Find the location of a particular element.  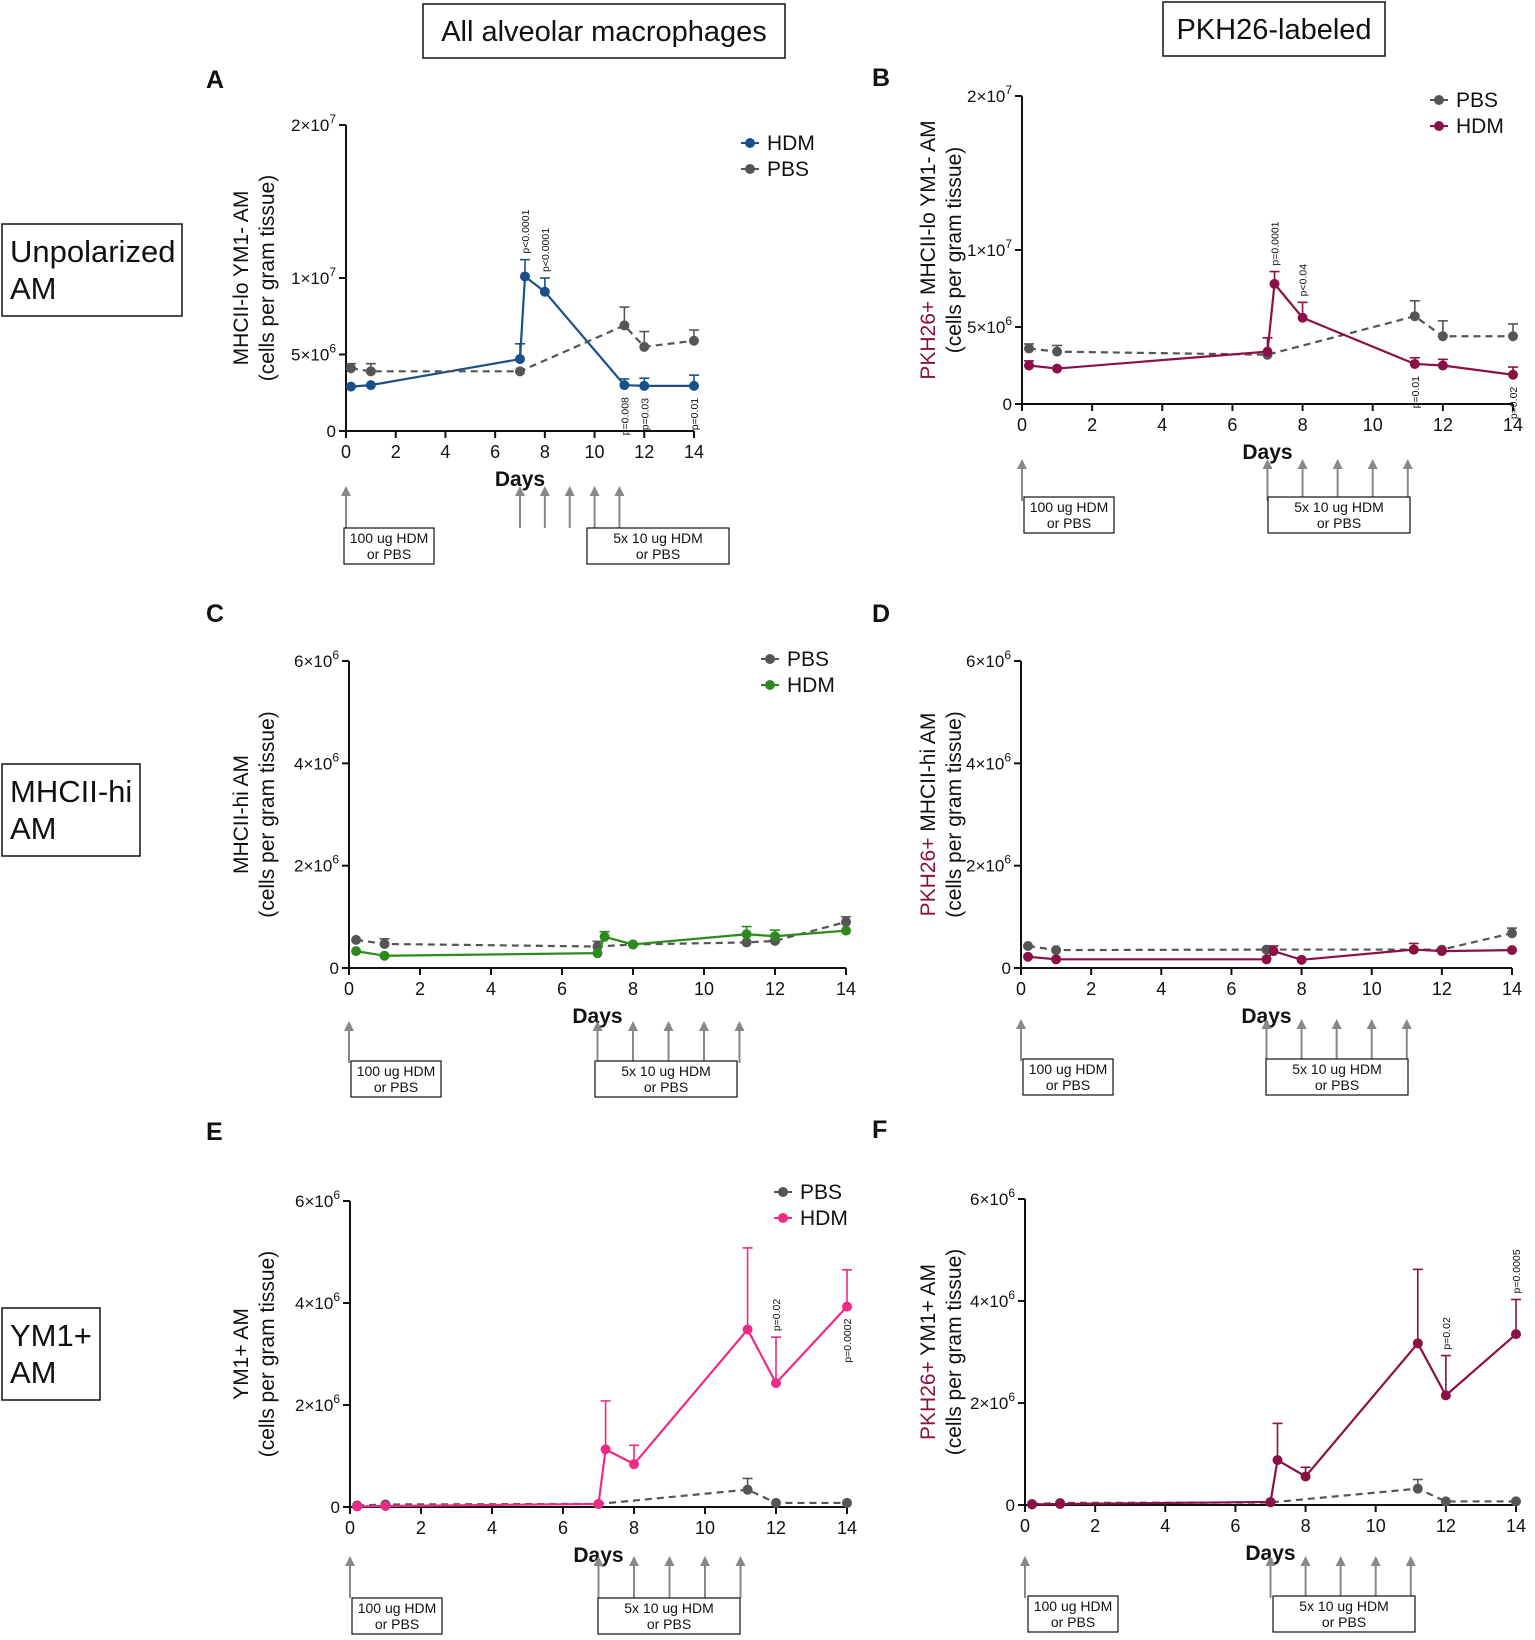

y-tick-label-A: 2×10⁷ is located at coordinates (313, 123).